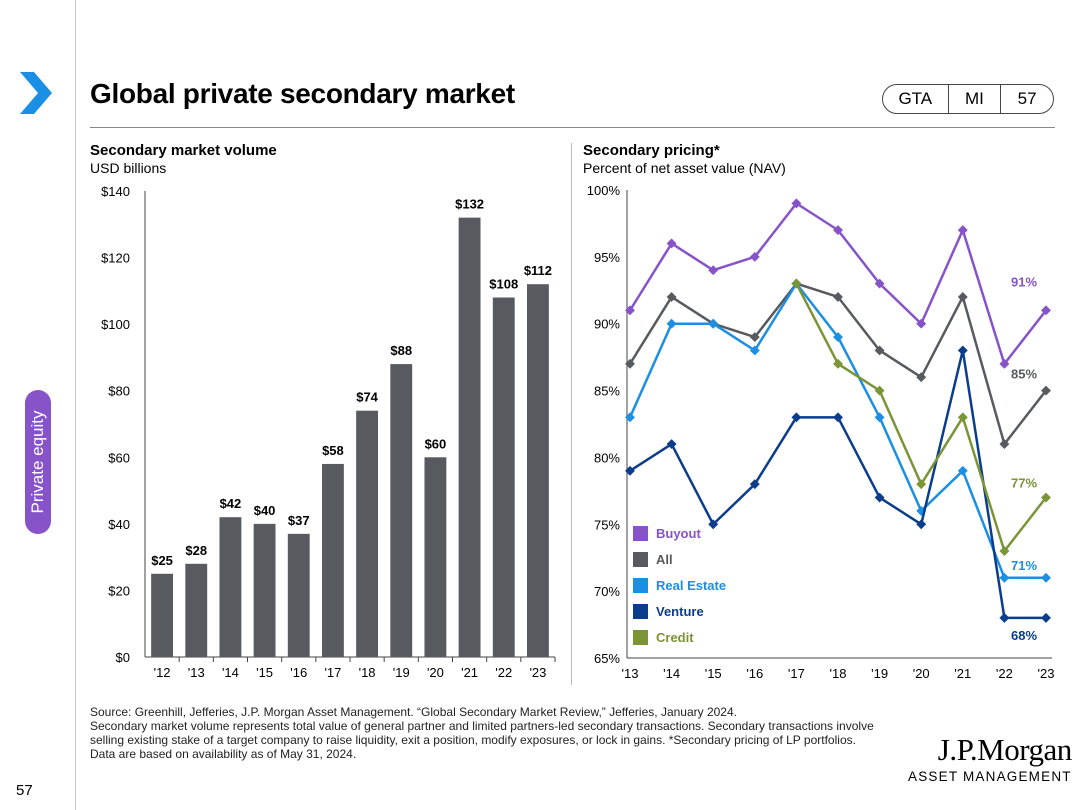 This screenshot has width=1080, height=810. Describe the element at coordinates (962, 673) in the screenshot. I see `line-x-tick-label: '21` at that location.